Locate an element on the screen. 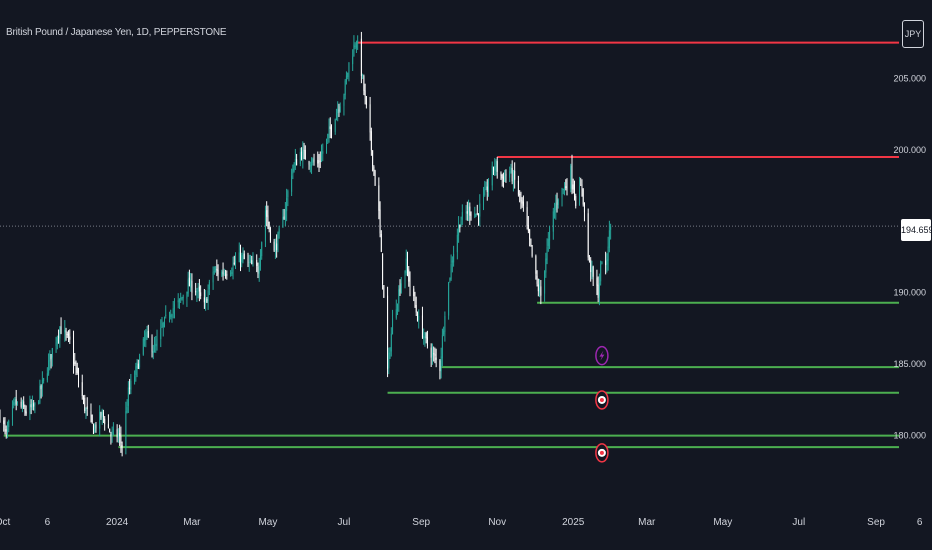 The height and width of the screenshot is (550, 932). lightning-glyph is located at coordinates (602, 355).